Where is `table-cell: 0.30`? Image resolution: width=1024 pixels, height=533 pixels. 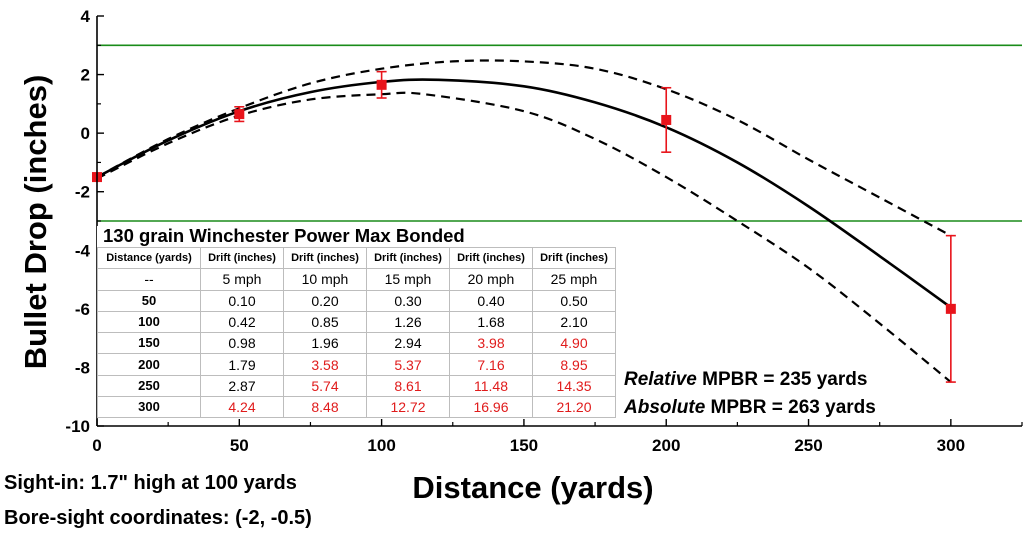 table-cell: 0.30 is located at coordinates (408, 300).